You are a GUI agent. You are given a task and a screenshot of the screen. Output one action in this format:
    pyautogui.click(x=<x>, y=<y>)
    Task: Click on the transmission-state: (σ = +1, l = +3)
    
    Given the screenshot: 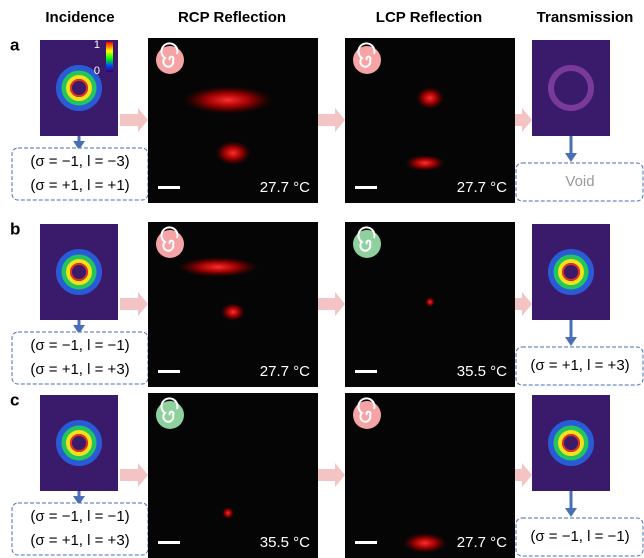 What is the action you would take?
    pyautogui.click(x=579, y=365)
    